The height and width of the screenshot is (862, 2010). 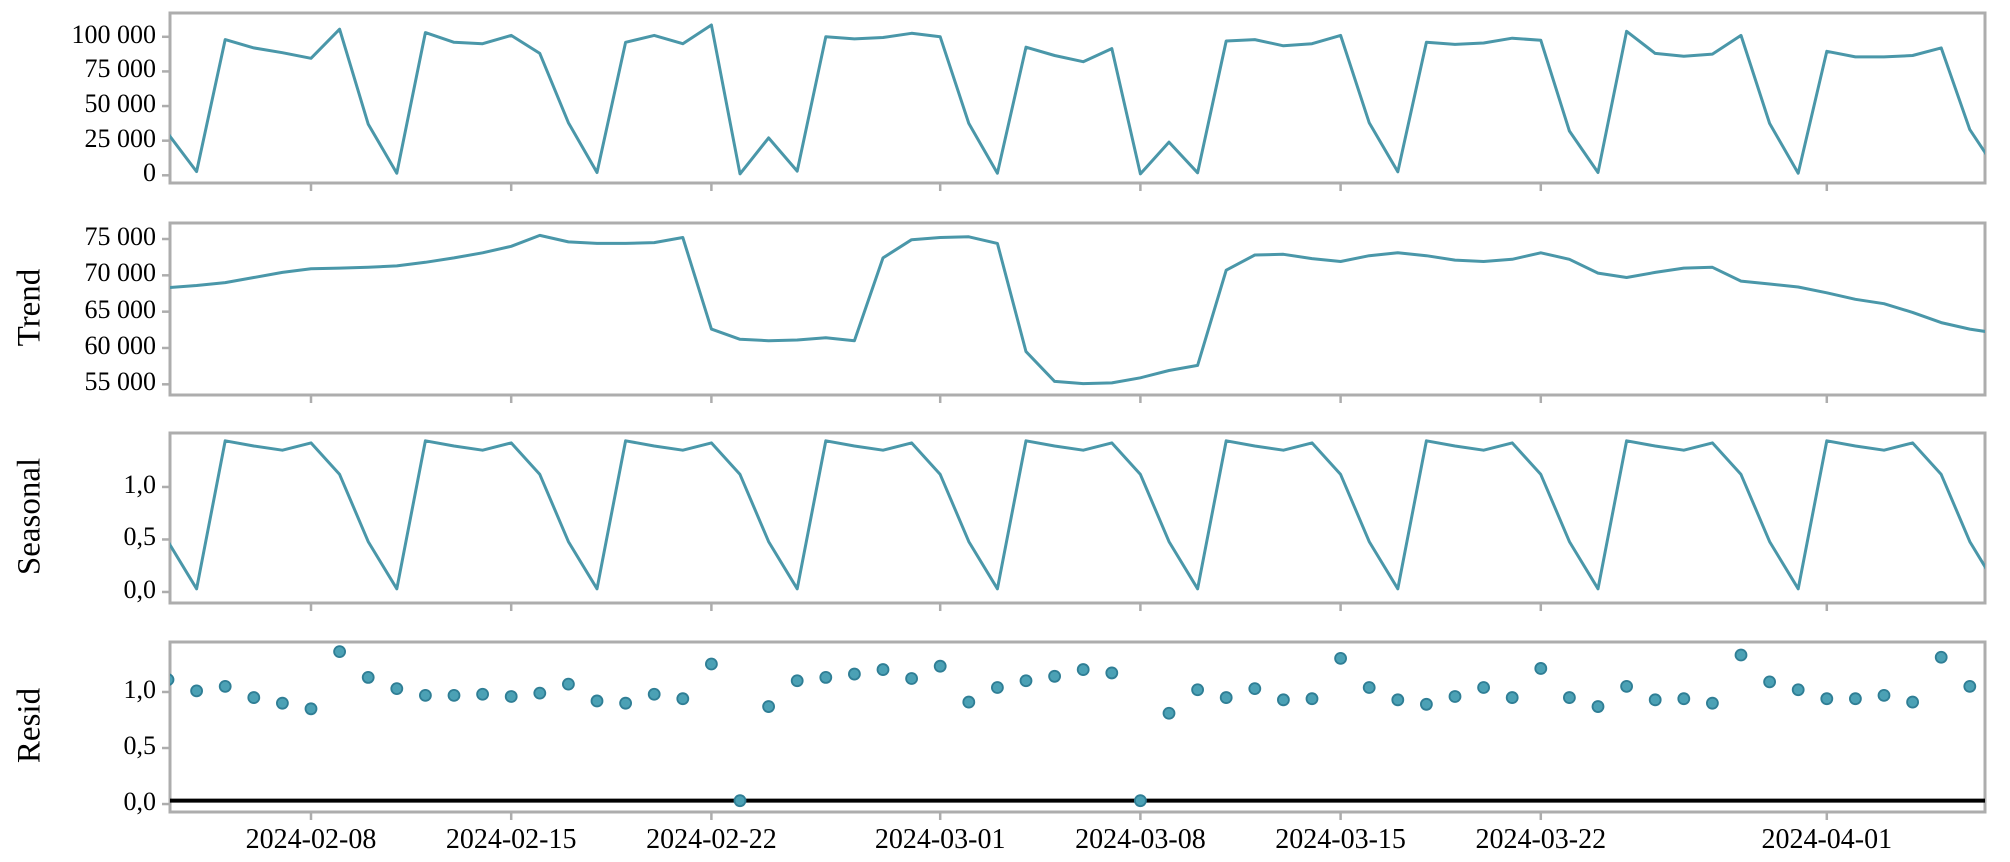 I want to click on y-tick-label: 60 000, so click(x=120, y=345).